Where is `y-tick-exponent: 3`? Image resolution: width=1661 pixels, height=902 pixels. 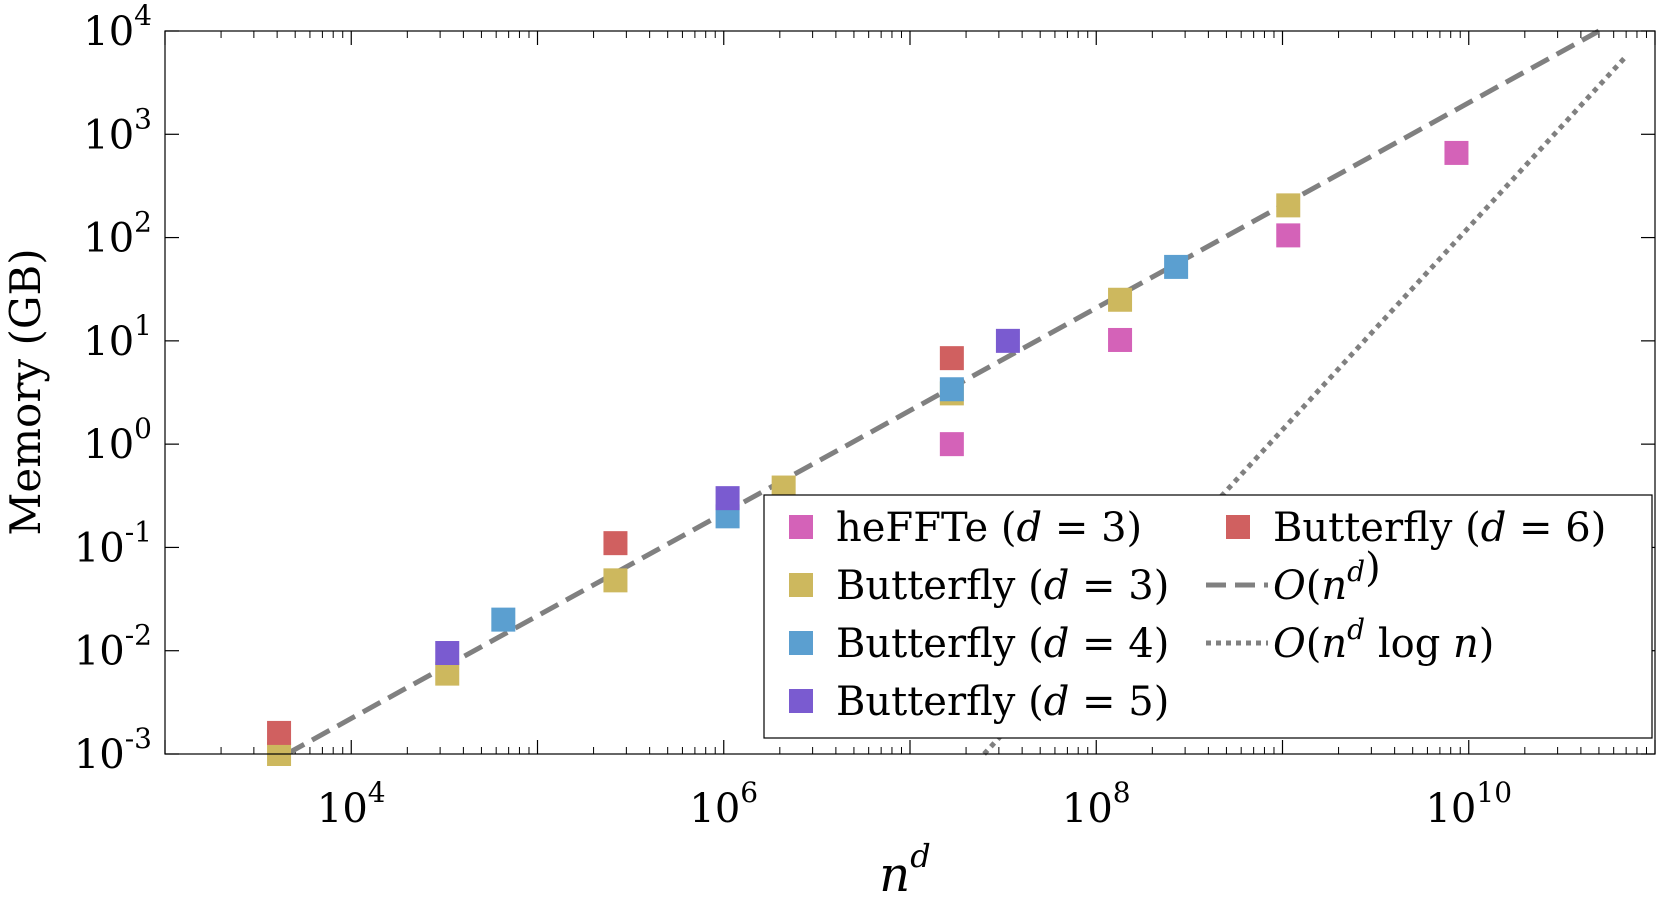 y-tick-exponent: 3 is located at coordinates (143, 118).